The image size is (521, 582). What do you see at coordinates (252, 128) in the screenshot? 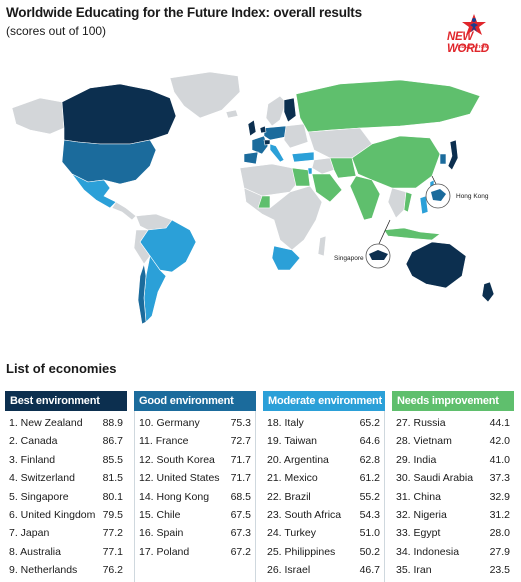
I see `united-kingdom` at bounding box center [252, 128].